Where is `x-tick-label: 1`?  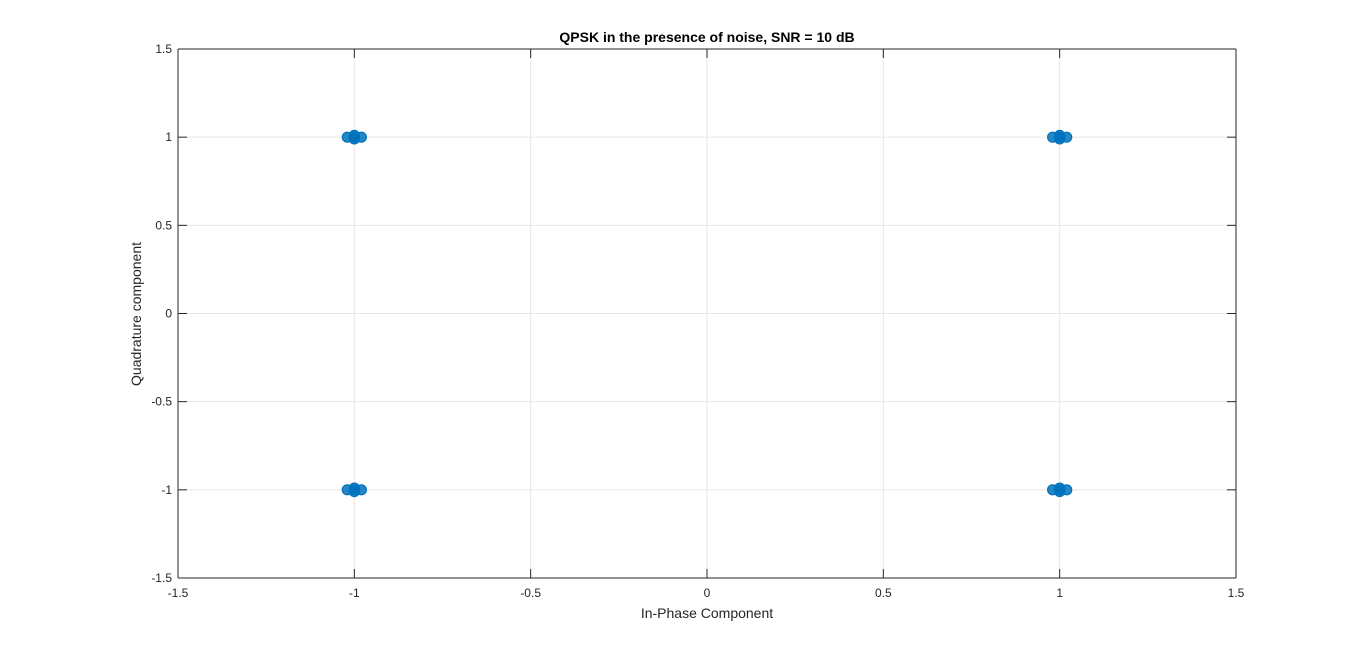
x-tick-label: 1 is located at coordinates (1059, 593).